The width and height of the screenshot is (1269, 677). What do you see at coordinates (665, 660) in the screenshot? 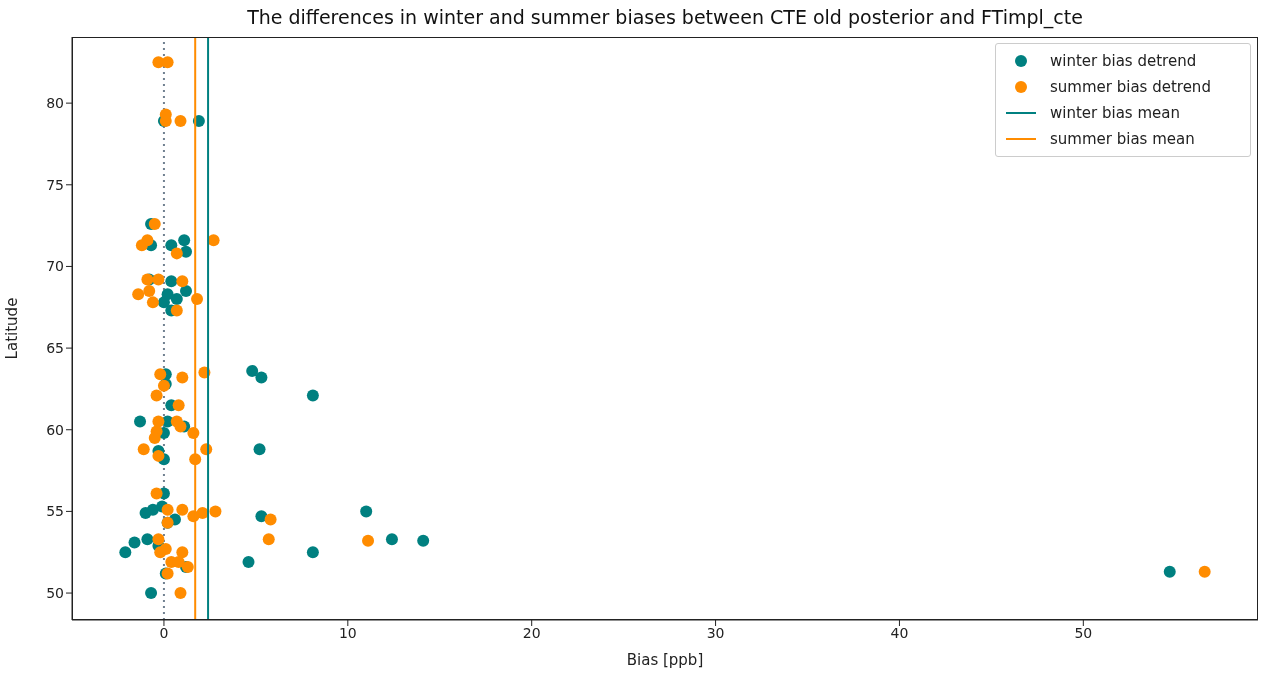
I see `x-axis-title: Bias [ppb]` at bounding box center [665, 660].